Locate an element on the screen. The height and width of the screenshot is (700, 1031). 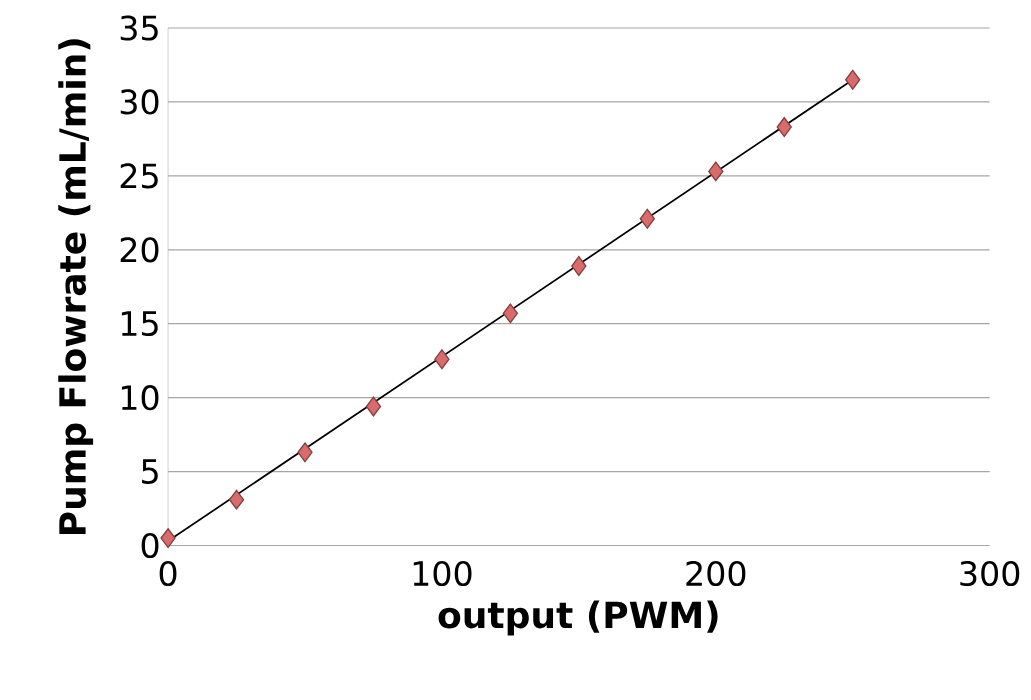
x-tick-label: 300 is located at coordinates (990, 573).